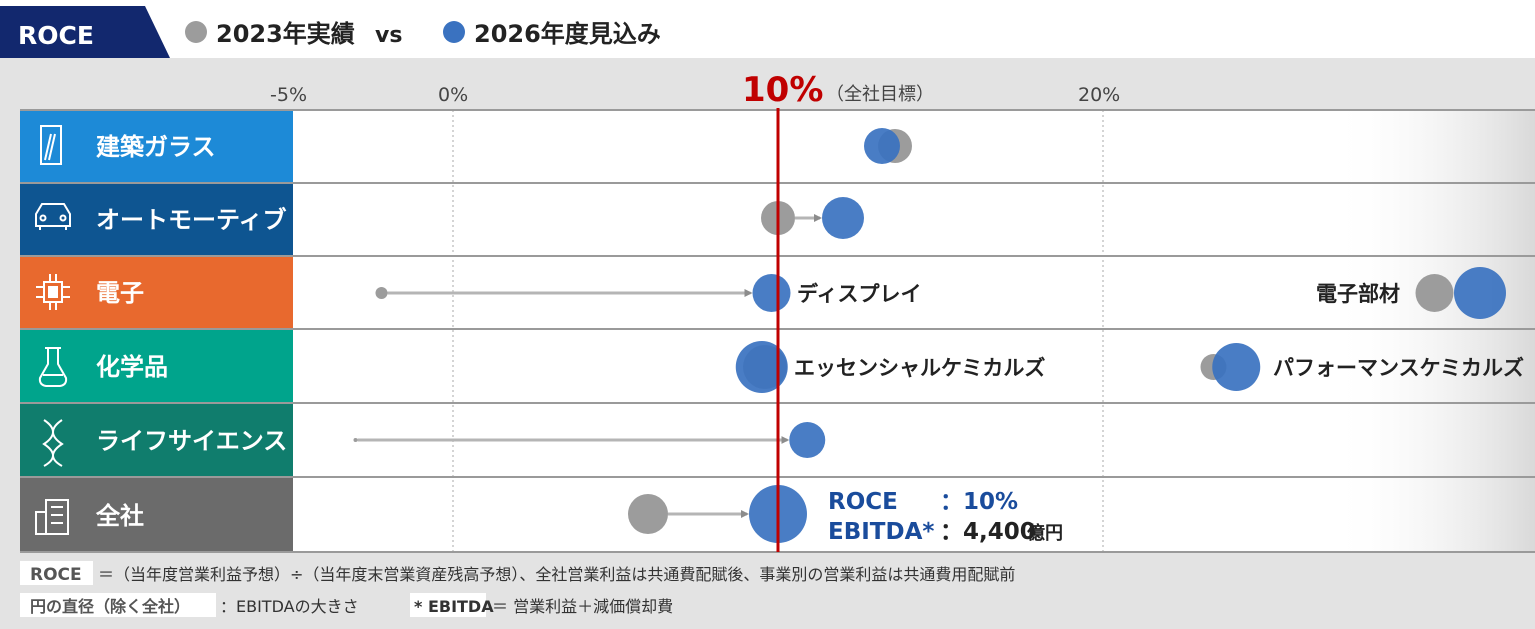 This screenshot has height=629, width=1535. I want to click on point-label-electronic-materials: 電子部材, so click(1358, 294).